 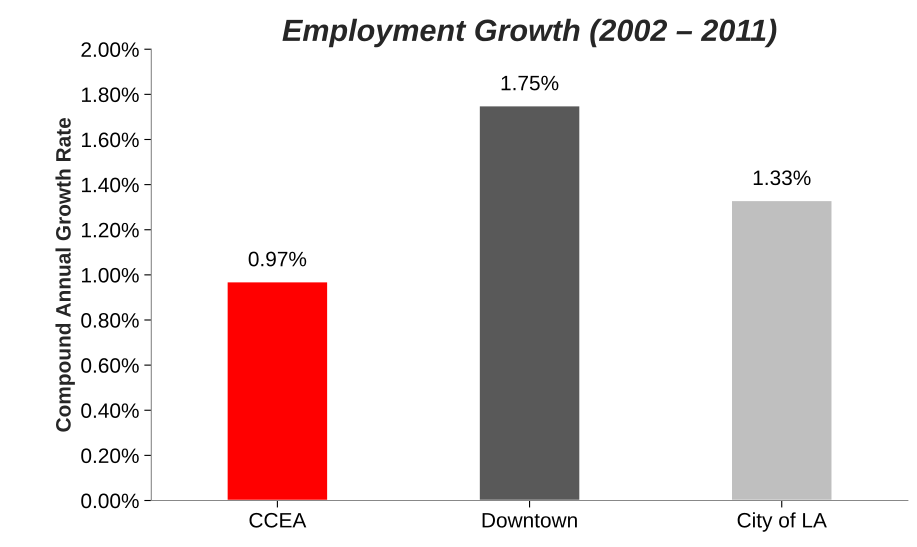 What do you see at coordinates (110, 275) in the screenshot?
I see `y-tick-label: 1.00%` at bounding box center [110, 275].